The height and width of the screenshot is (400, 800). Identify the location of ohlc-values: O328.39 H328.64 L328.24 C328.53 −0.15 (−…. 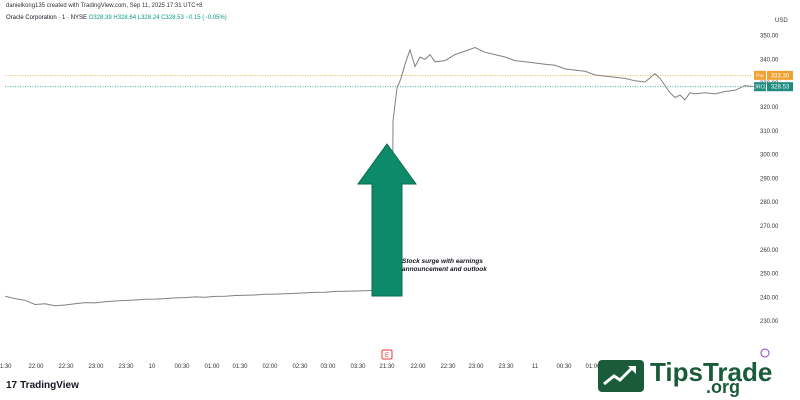
(157, 18).